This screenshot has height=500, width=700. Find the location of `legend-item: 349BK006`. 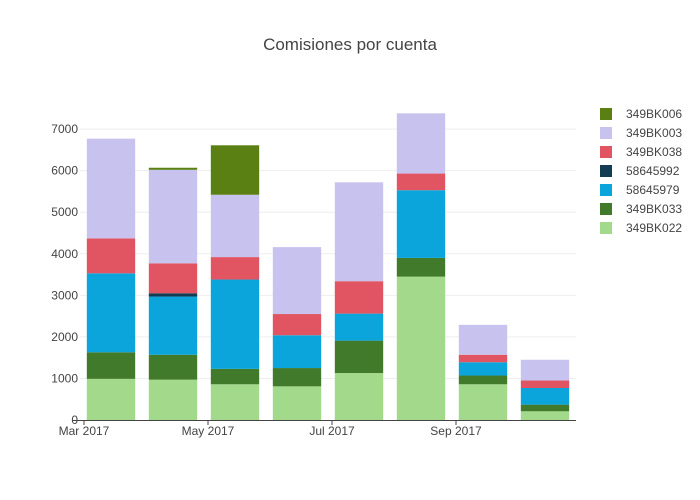

legend-item: 349BK006 is located at coordinates (641, 114).